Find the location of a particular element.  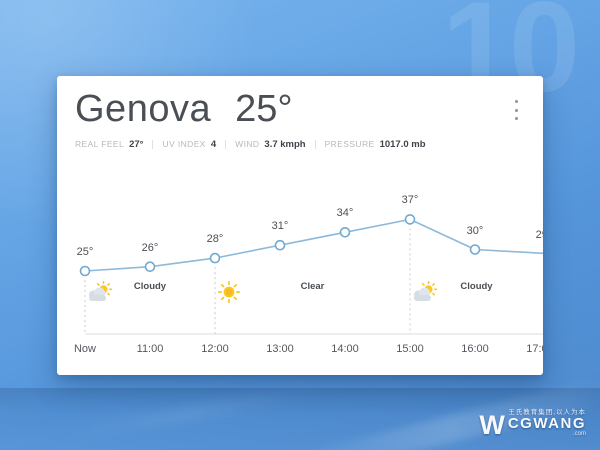

stat-wind: WIND 3.7 kmph is located at coordinates (270, 144).